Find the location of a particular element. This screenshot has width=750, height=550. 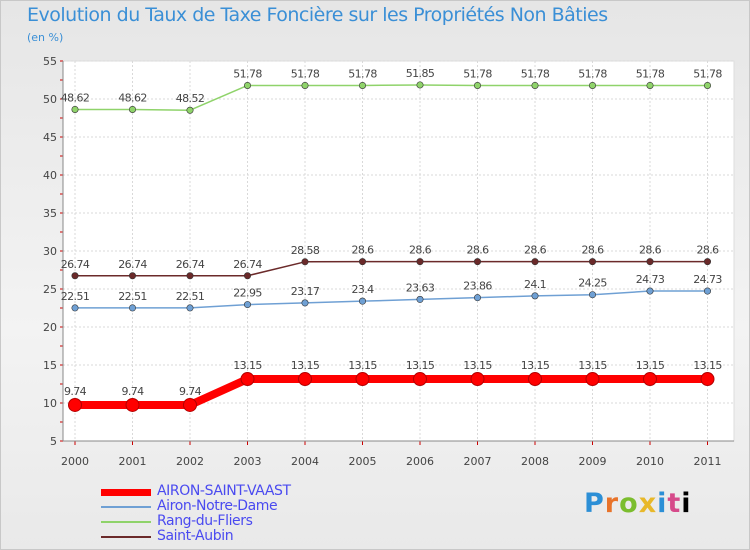

x-tick-label: 2002 is located at coordinates (190, 461).